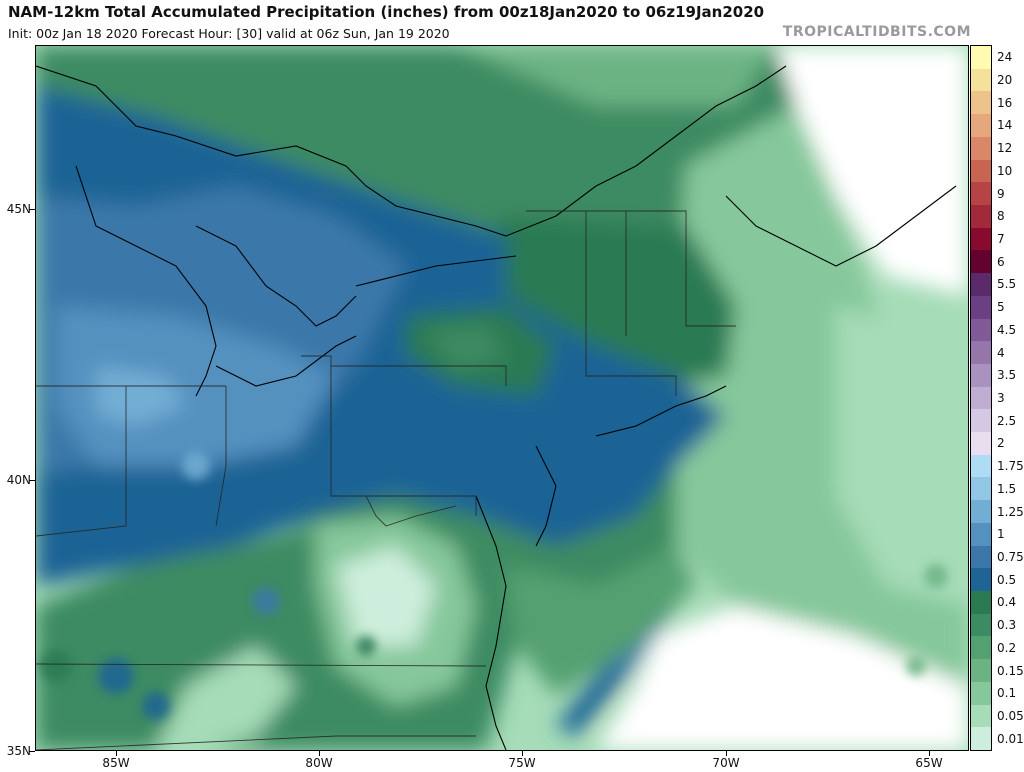 The image size is (1024, 772). I want to click on colorbar-label: 8, so click(1001, 216).